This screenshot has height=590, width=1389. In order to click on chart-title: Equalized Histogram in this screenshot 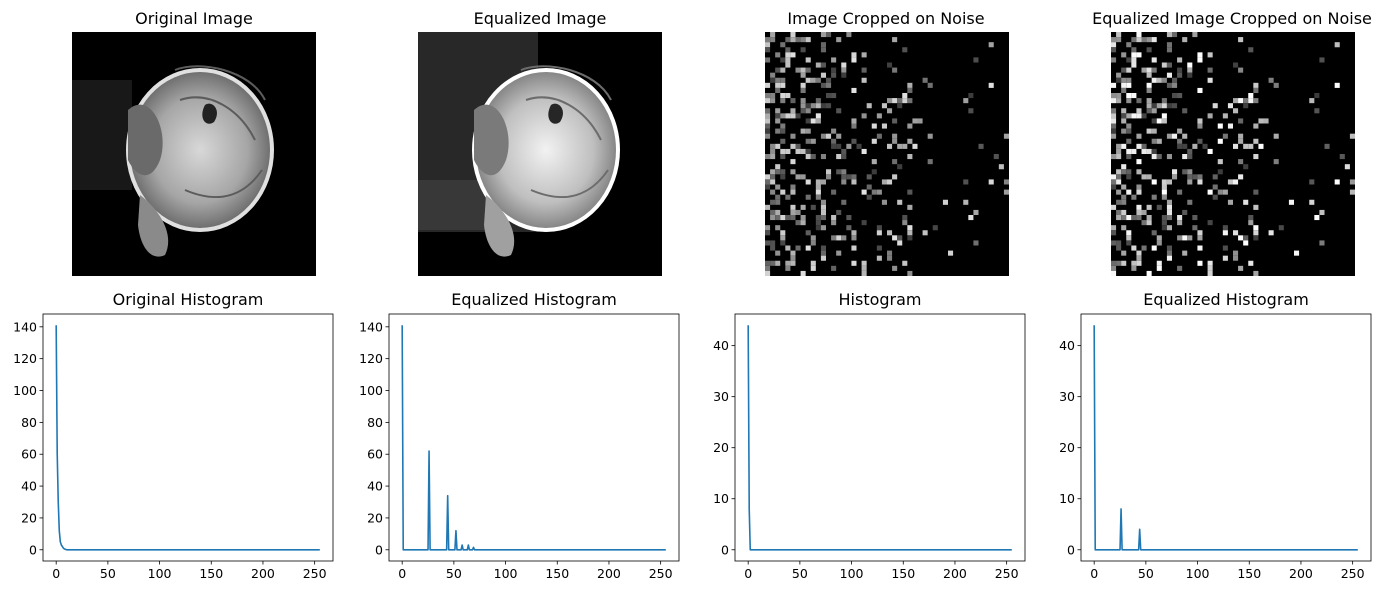, I will do `click(1226, 299)`.